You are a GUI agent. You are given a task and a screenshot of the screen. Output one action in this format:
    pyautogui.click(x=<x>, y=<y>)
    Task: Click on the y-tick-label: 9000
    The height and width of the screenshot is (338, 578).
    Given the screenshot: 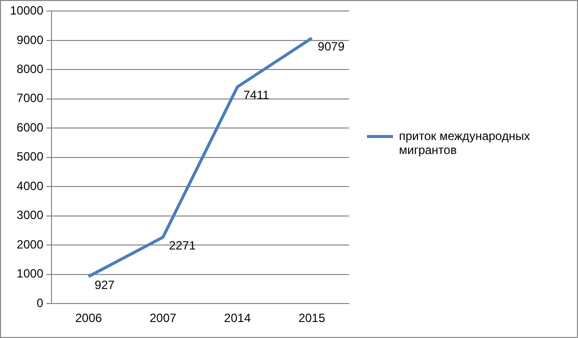 What is the action you would take?
    pyautogui.click(x=30, y=39)
    